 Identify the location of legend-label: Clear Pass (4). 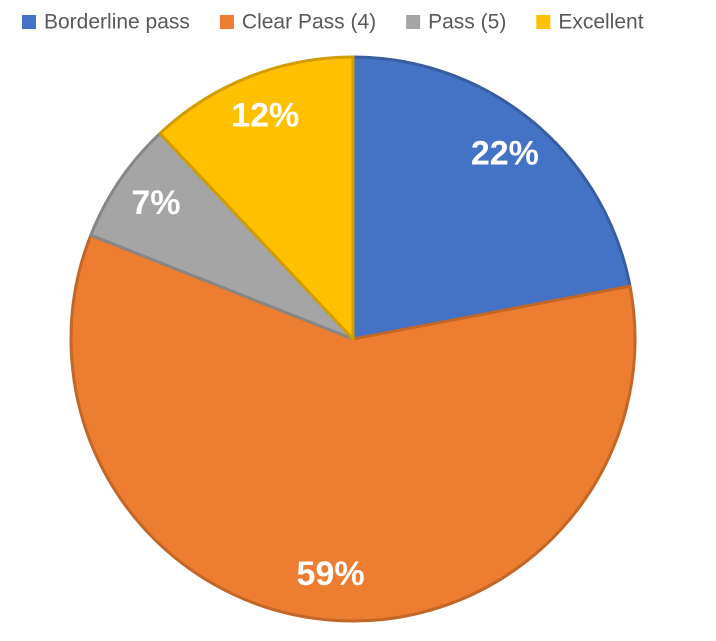
(309, 22).